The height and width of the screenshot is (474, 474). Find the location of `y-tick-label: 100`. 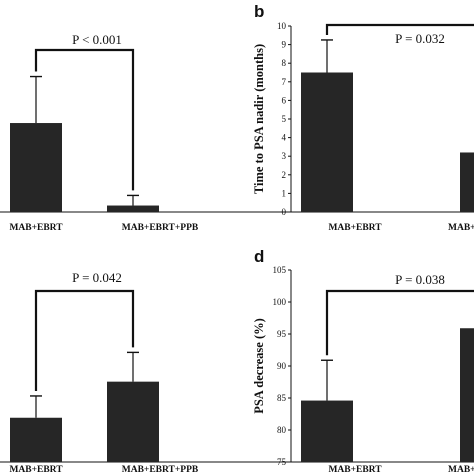

y-tick-label: 100 is located at coordinates (280, 302).